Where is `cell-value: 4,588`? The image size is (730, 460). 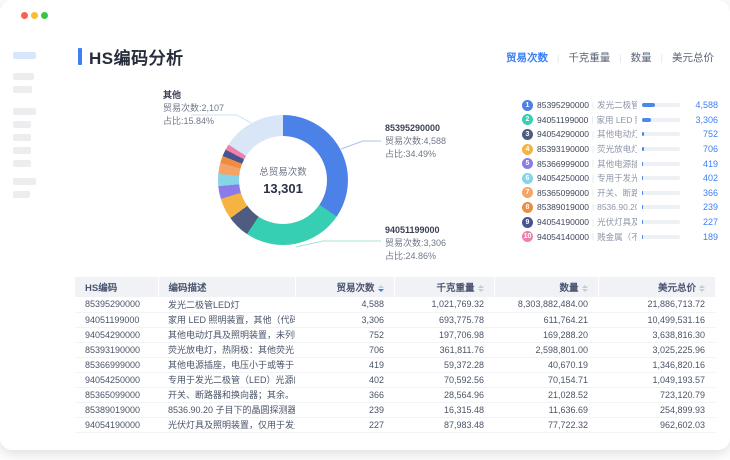 cell-value: 4,588 is located at coordinates (344, 305).